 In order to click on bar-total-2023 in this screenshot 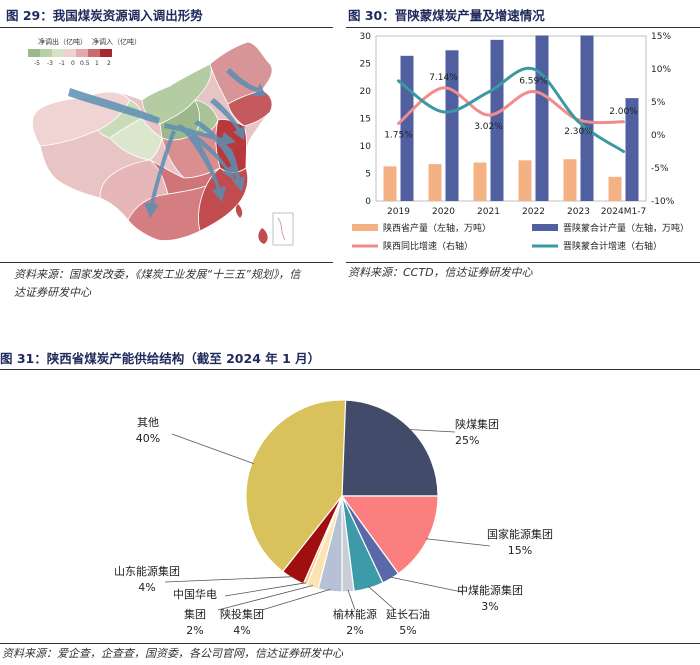, I will do `click(587, 118)`.